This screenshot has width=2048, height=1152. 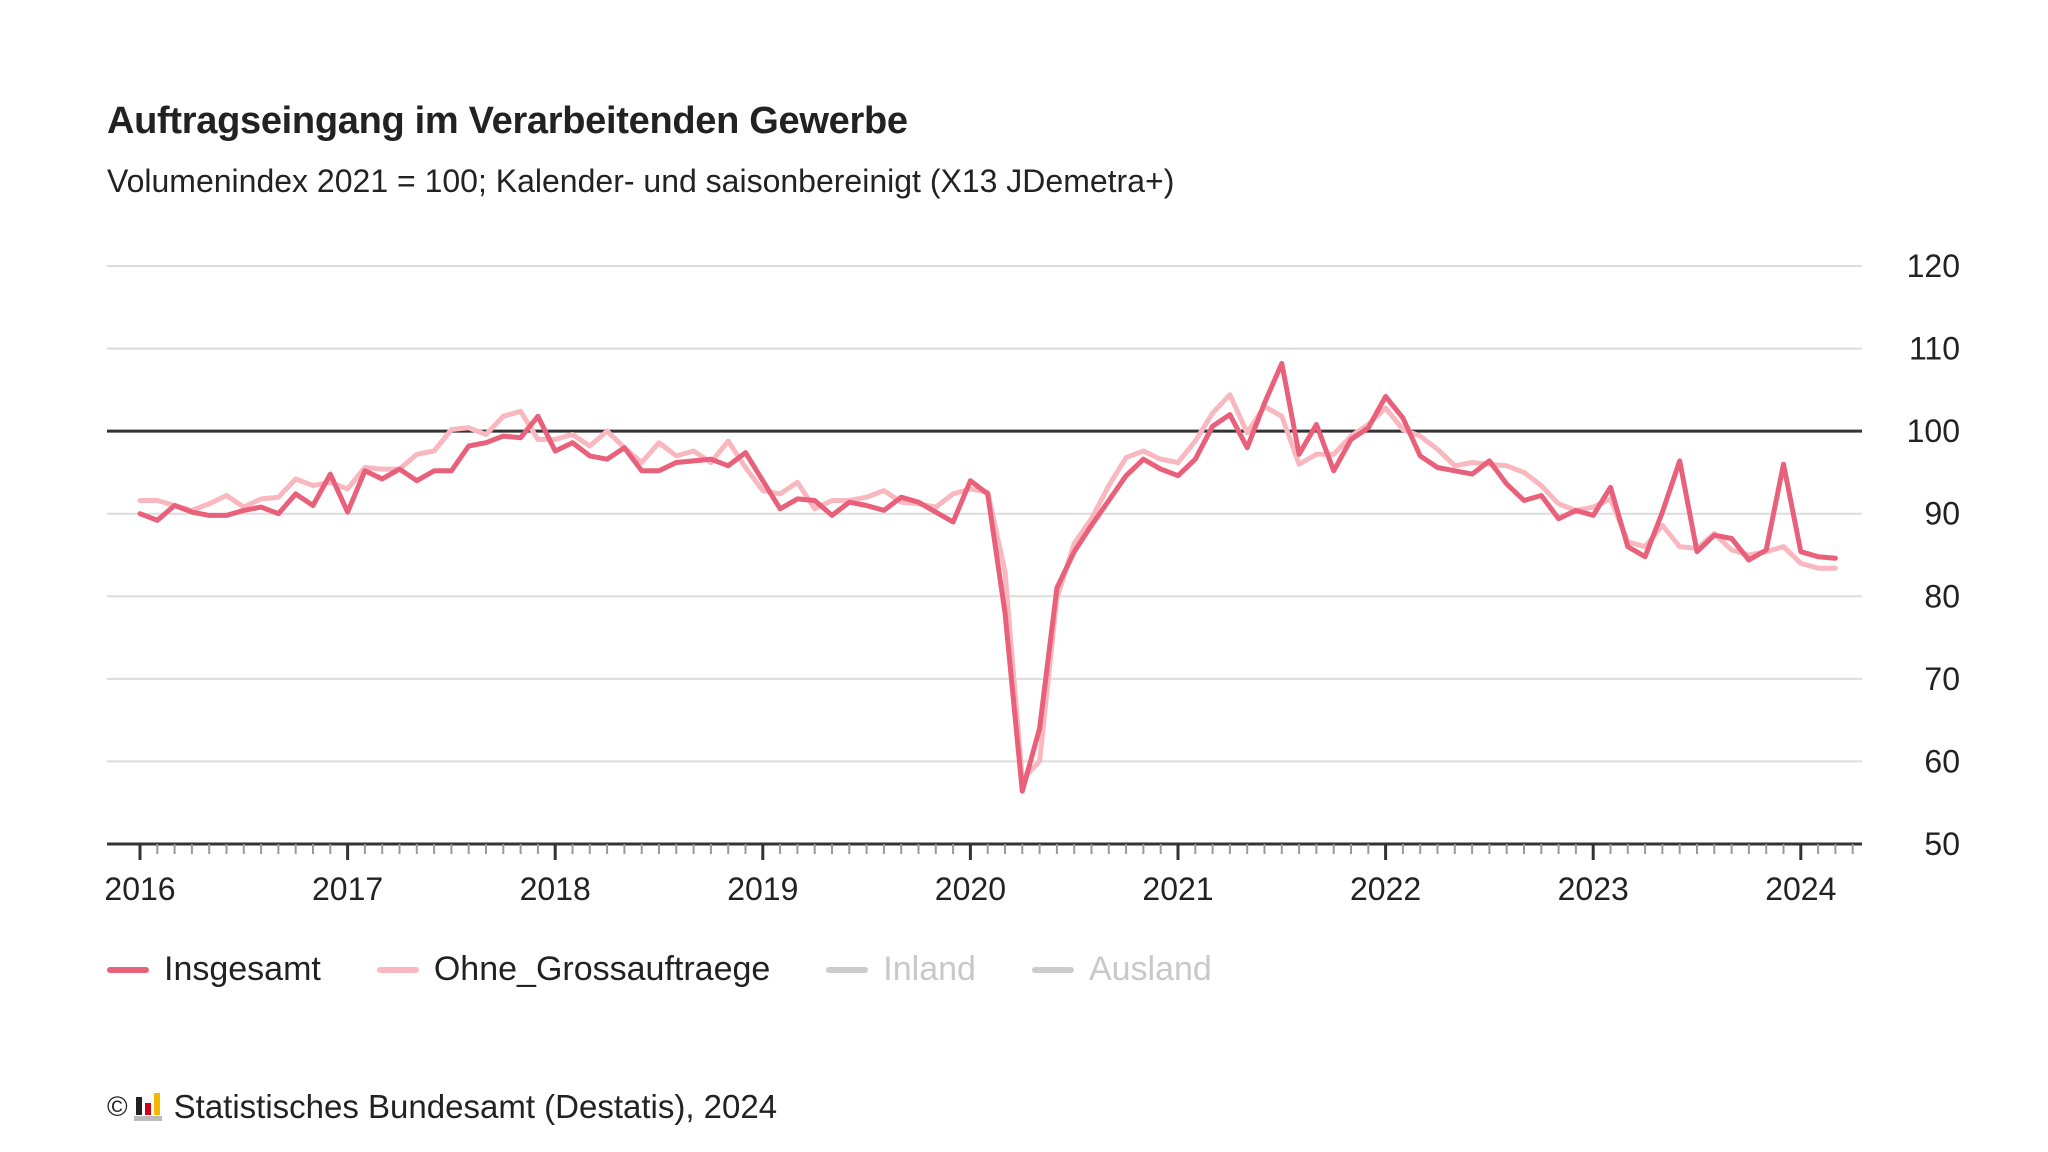 What do you see at coordinates (117, 1106) in the screenshot?
I see `copyright-icon: ©` at bounding box center [117, 1106].